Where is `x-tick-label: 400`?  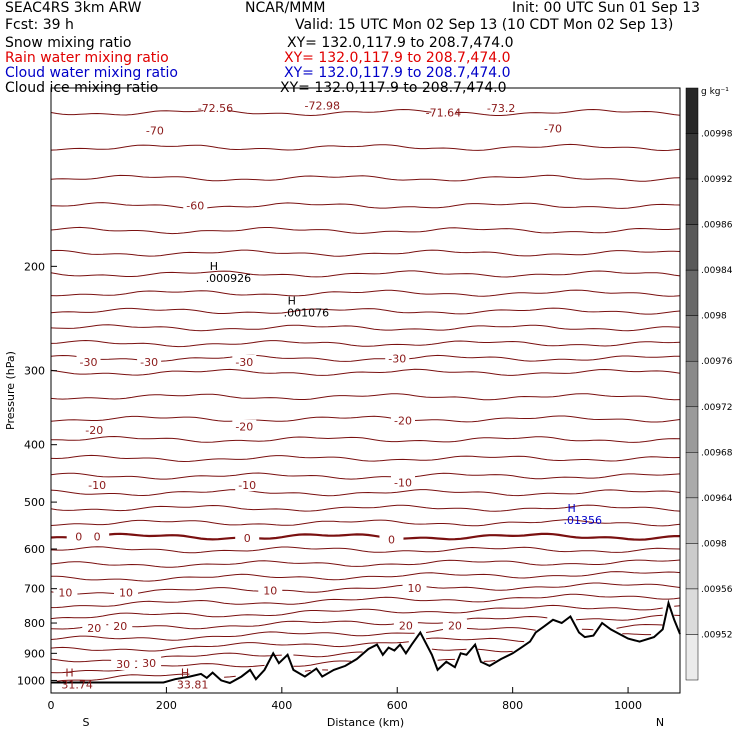
x-tick-label: 400 is located at coordinates (281, 705).